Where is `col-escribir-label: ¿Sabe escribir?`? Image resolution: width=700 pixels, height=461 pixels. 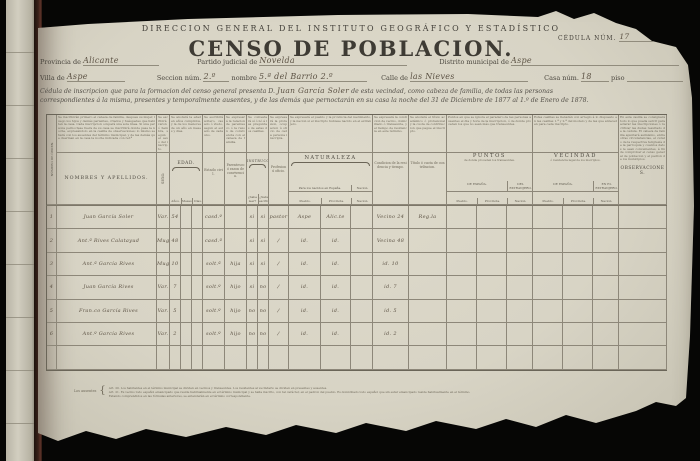 col-escribir-label: ¿Sabe escribir? is located at coordinates (263, 199).